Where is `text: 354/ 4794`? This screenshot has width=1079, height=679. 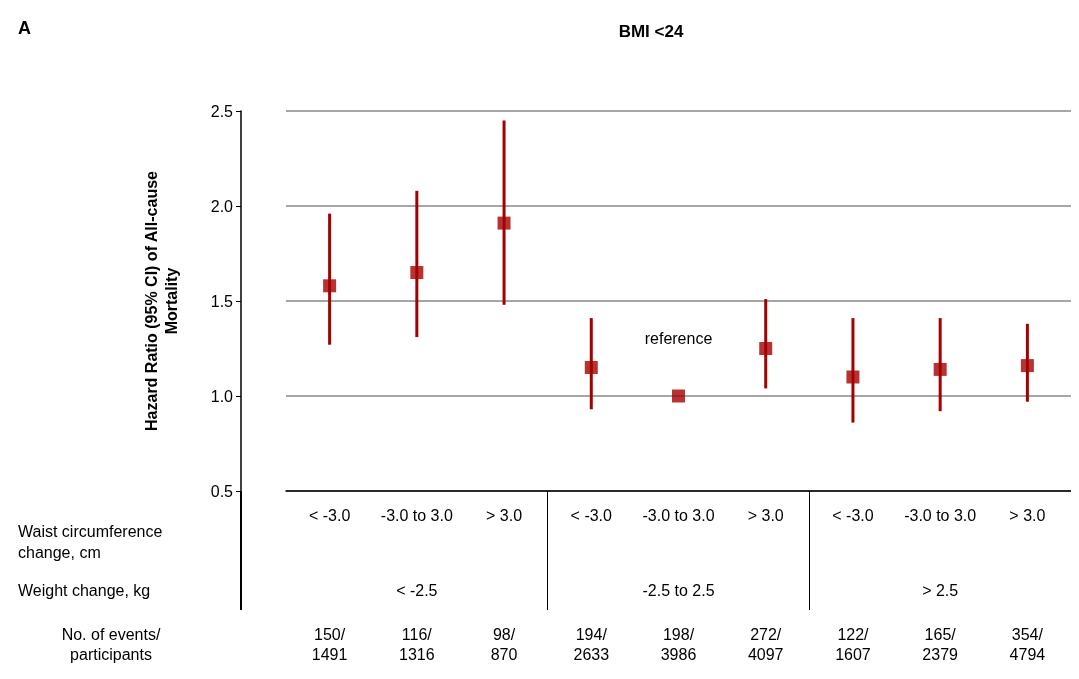
text: 354/ 4794 is located at coordinates (1027, 644).